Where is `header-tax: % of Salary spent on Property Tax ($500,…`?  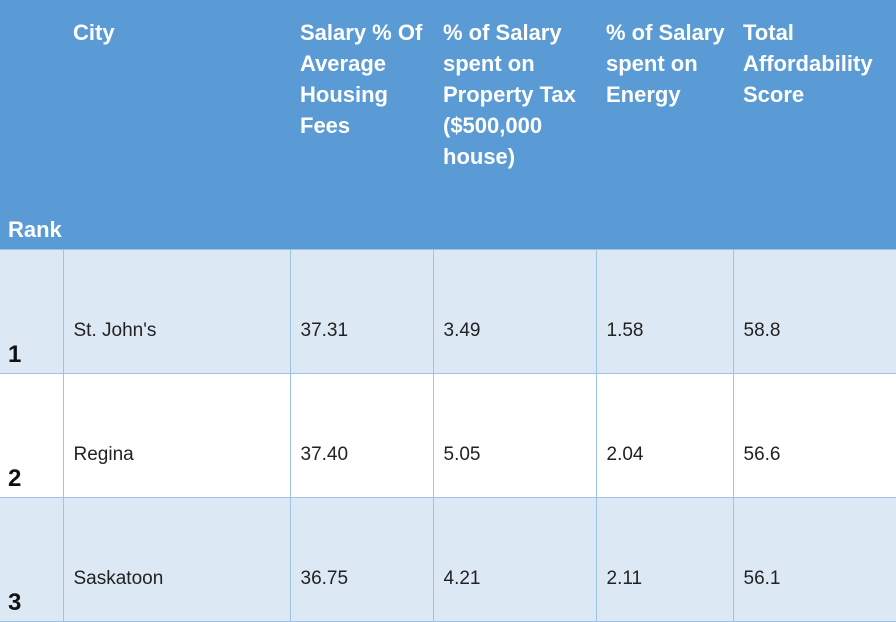 header-tax: % of Salary spent on Property Tax ($500,… is located at coordinates (514, 124).